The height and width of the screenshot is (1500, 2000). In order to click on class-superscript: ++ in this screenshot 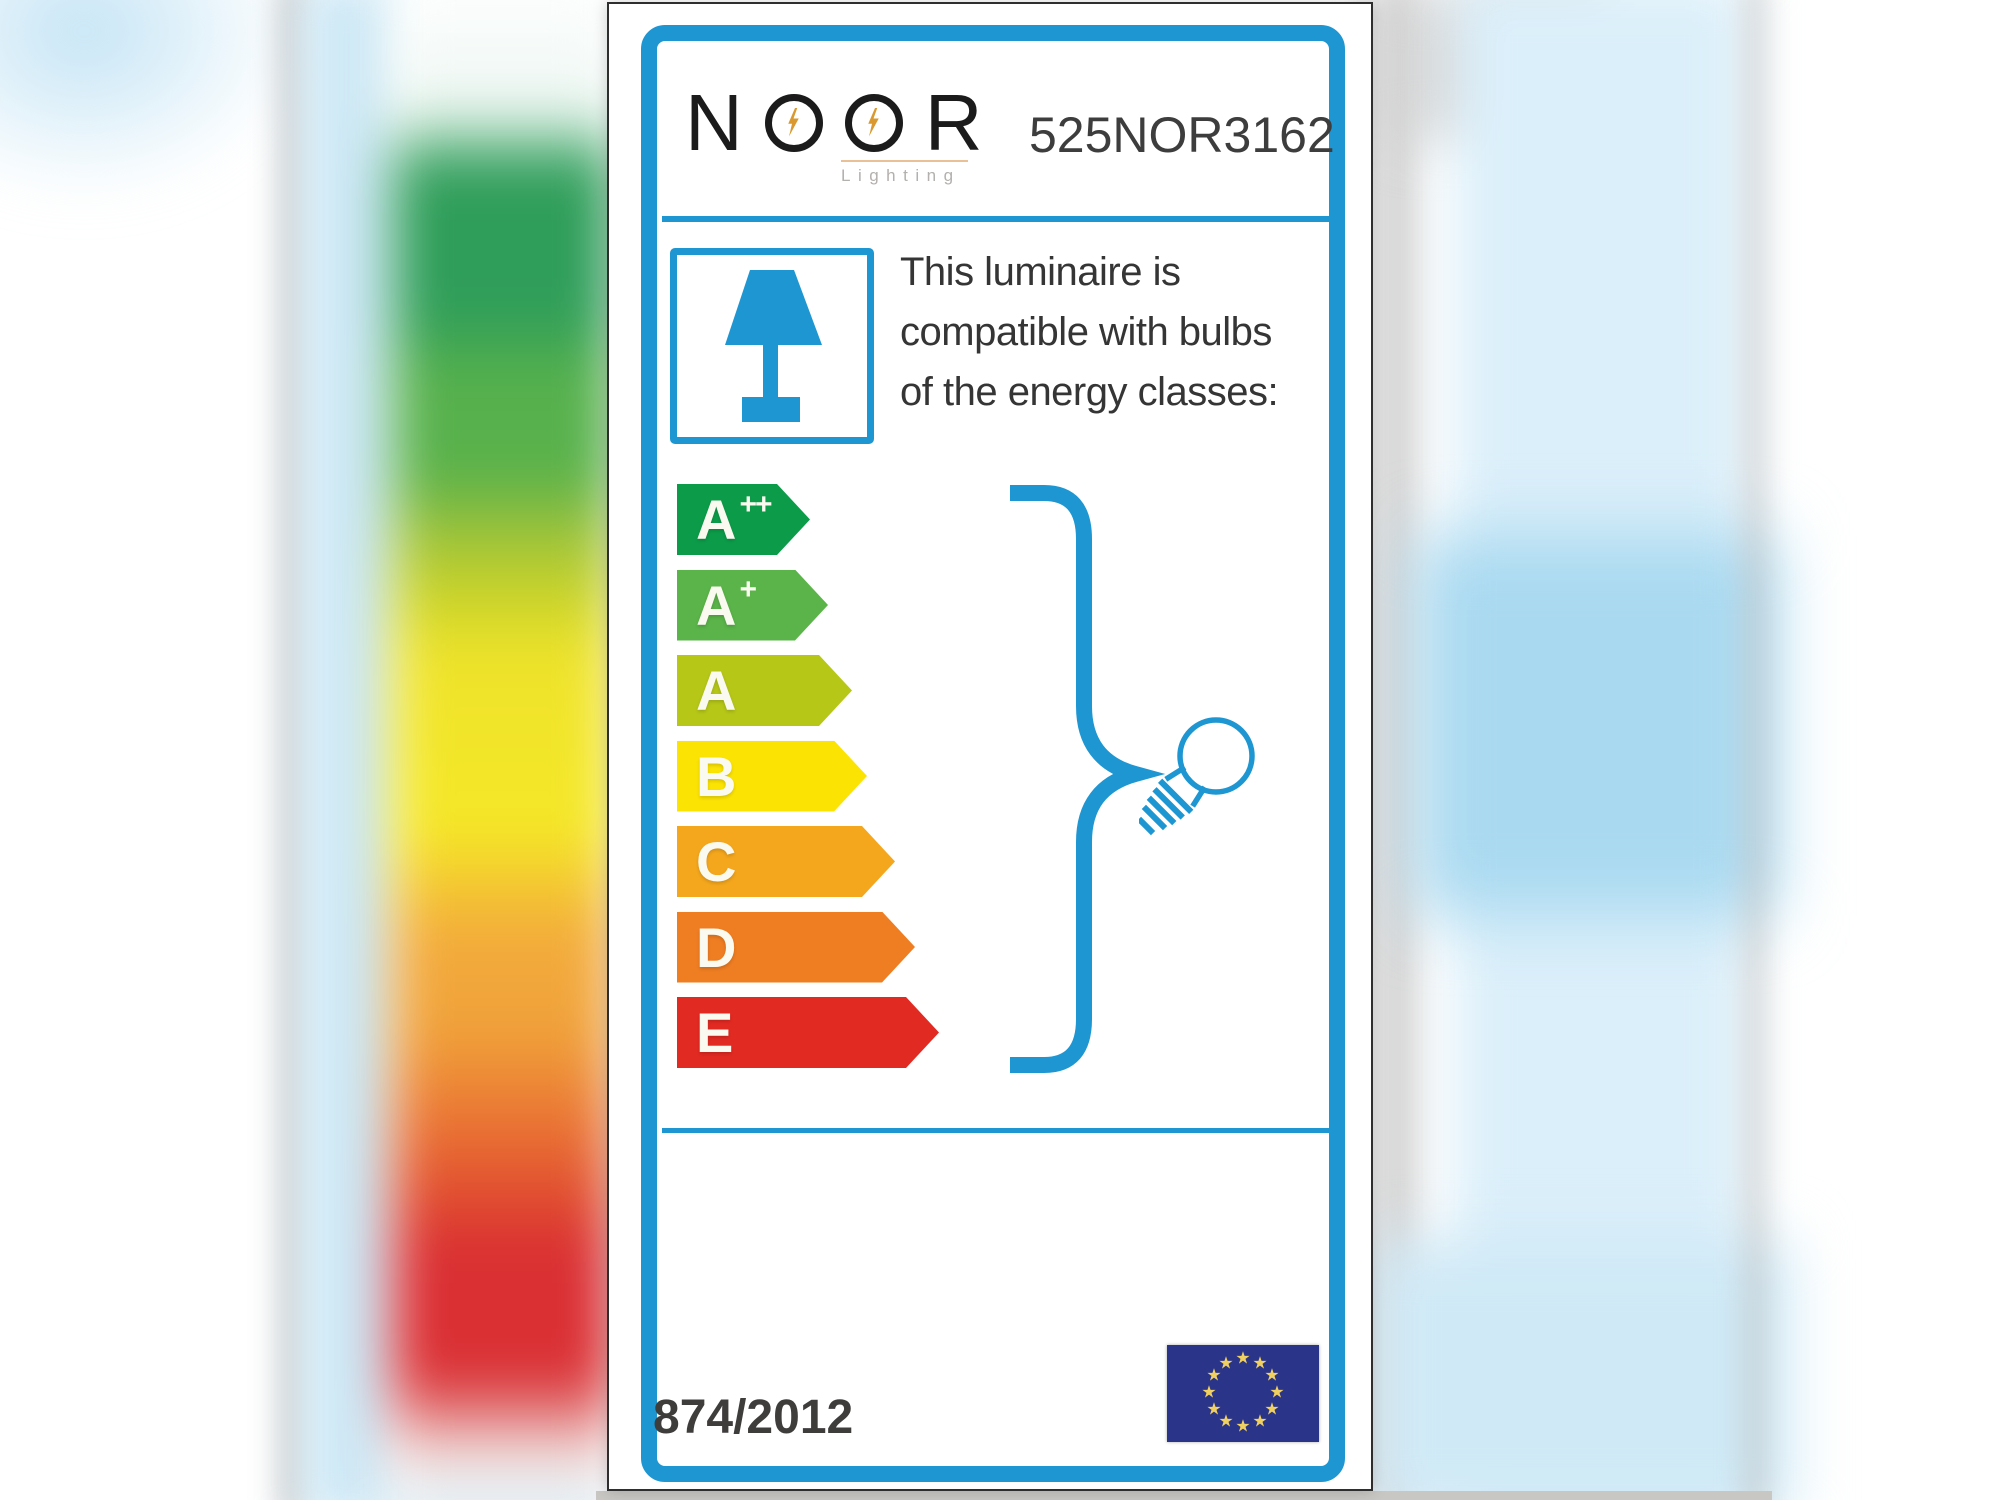, I will do `click(755, 504)`.